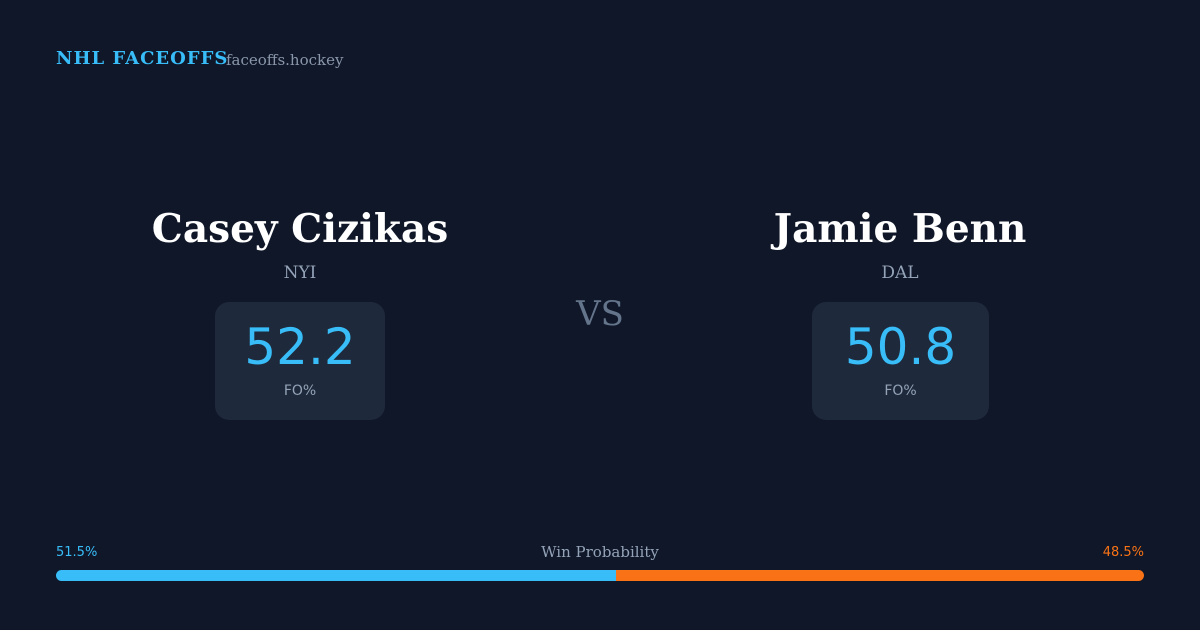  What do you see at coordinates (300, 273) in the screenshot?
I see `player-team: NYI` at bounding box center [300, 273].